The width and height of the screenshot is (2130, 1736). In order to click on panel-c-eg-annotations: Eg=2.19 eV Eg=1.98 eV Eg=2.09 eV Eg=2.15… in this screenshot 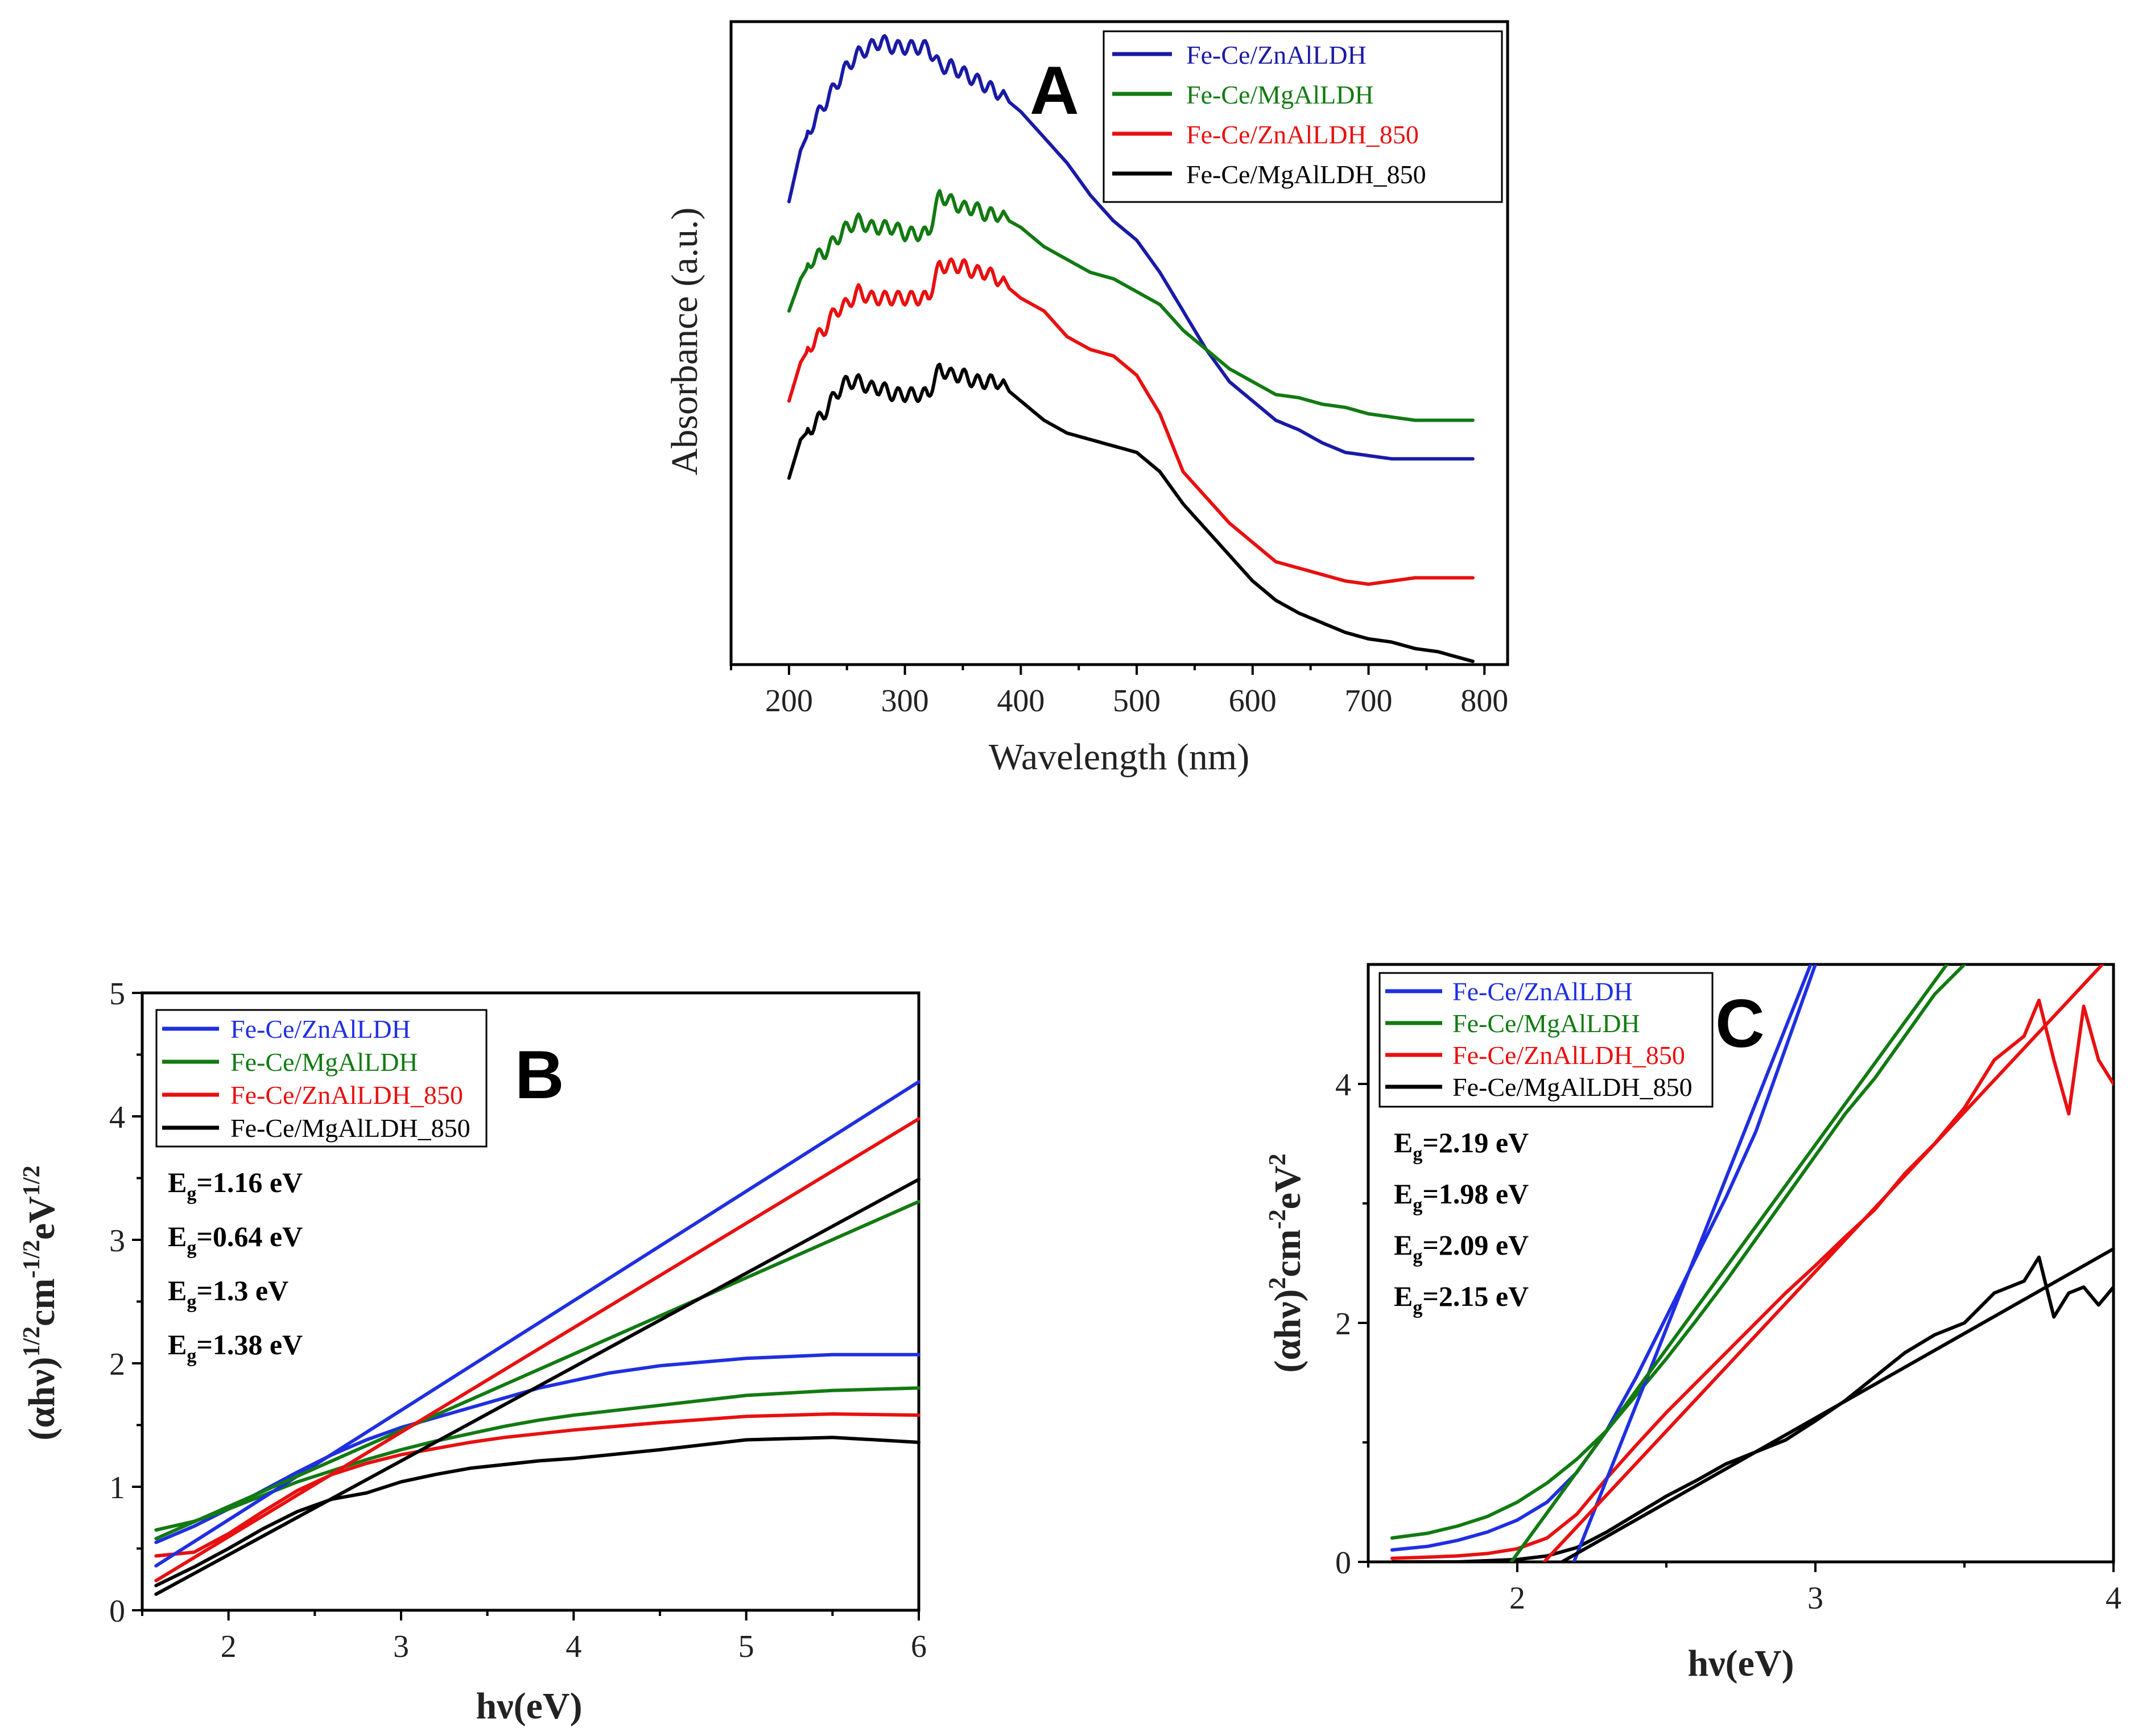, I will do `click(1461, 1222)`.